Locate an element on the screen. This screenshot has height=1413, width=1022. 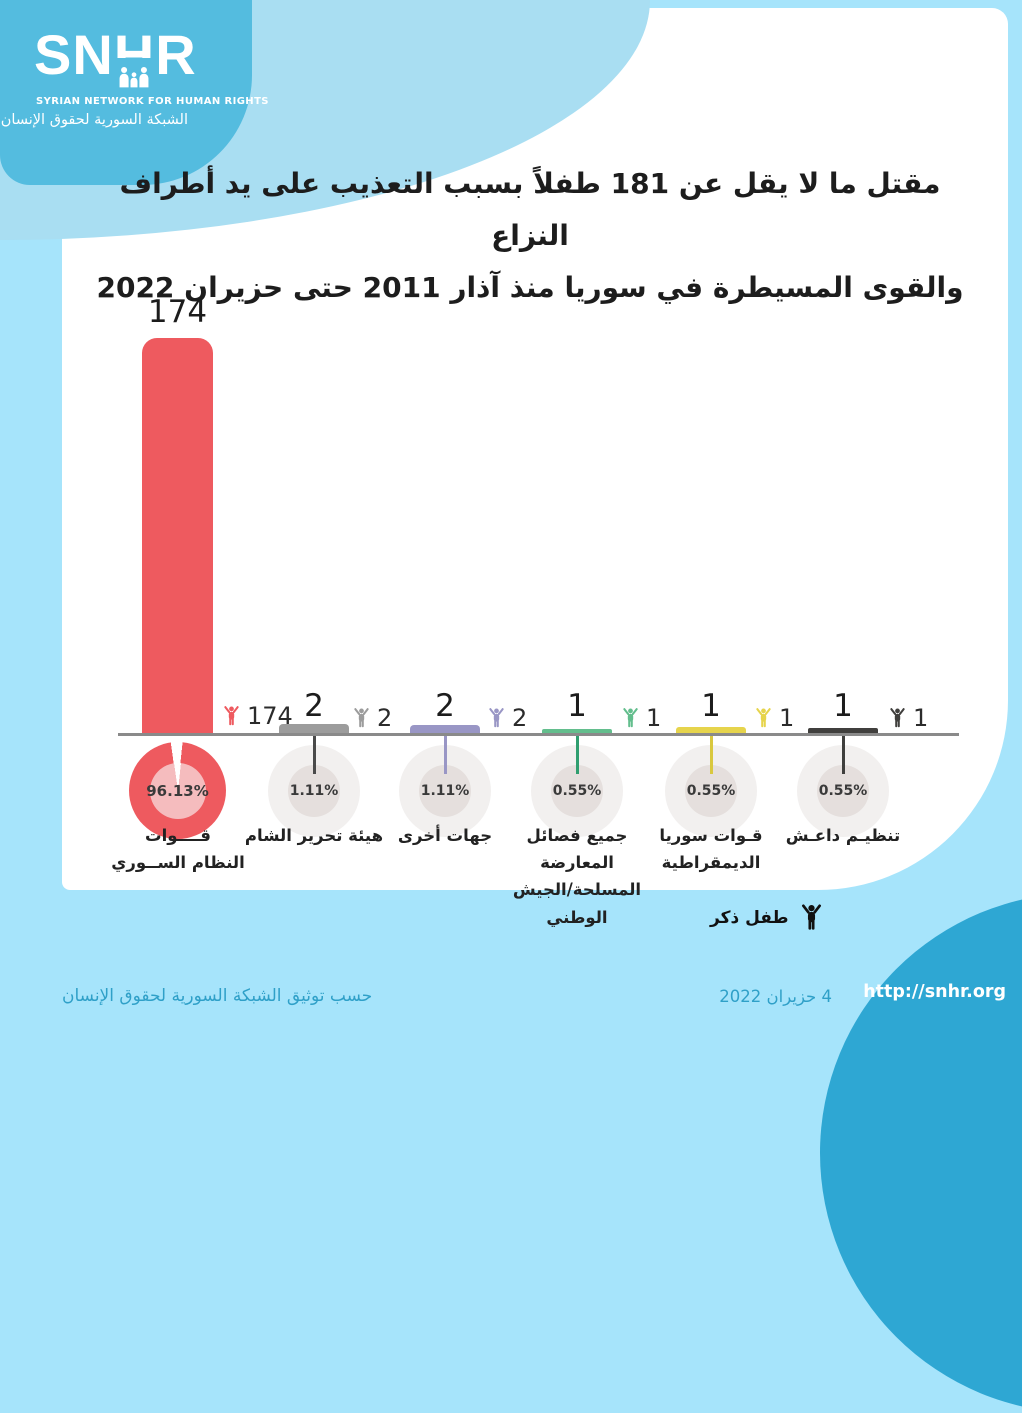
logo-tagline-ar: الشبكة السورية لحقوق الإنسان is located at coordinates (94, 120).